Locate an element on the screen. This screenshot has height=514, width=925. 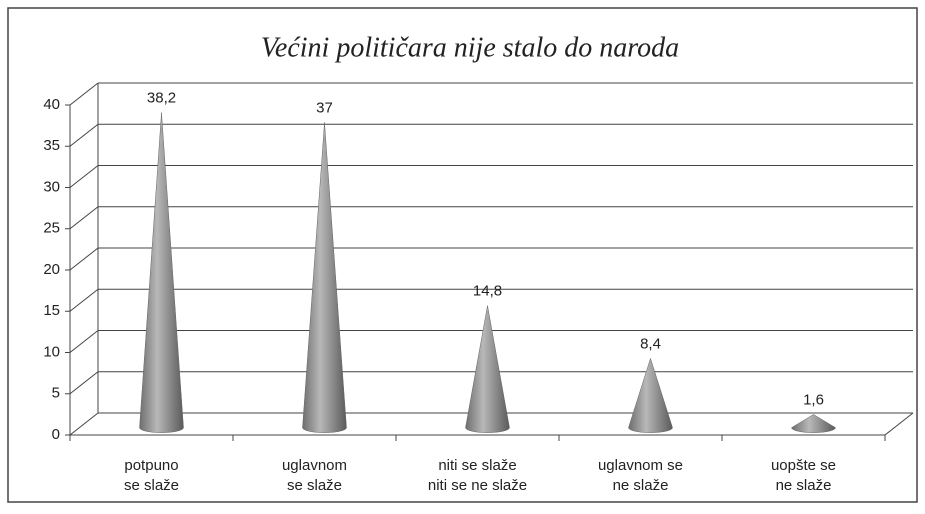
x-tick-label: uopšte se ne slaže is located at coordinates (803, 475).